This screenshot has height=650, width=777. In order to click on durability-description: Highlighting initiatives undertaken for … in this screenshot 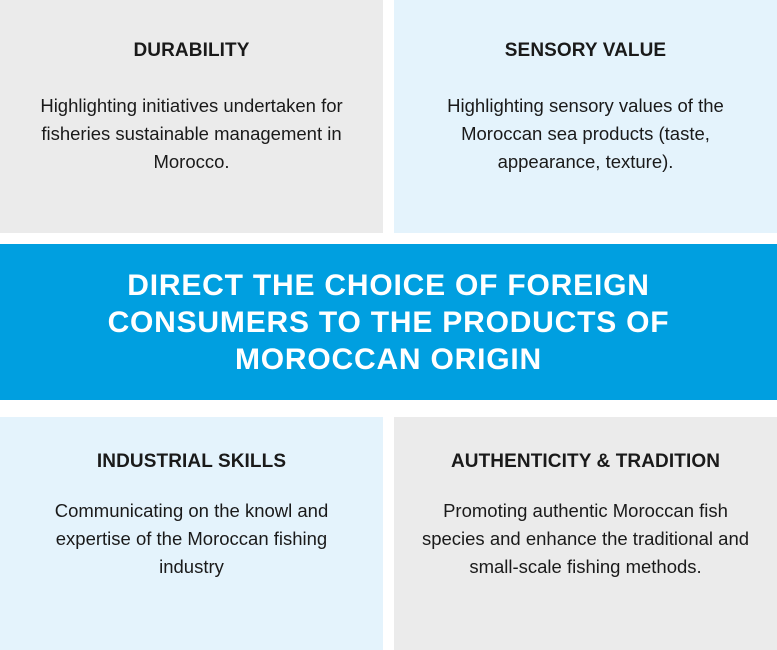, I will do `click(191, 133)`.